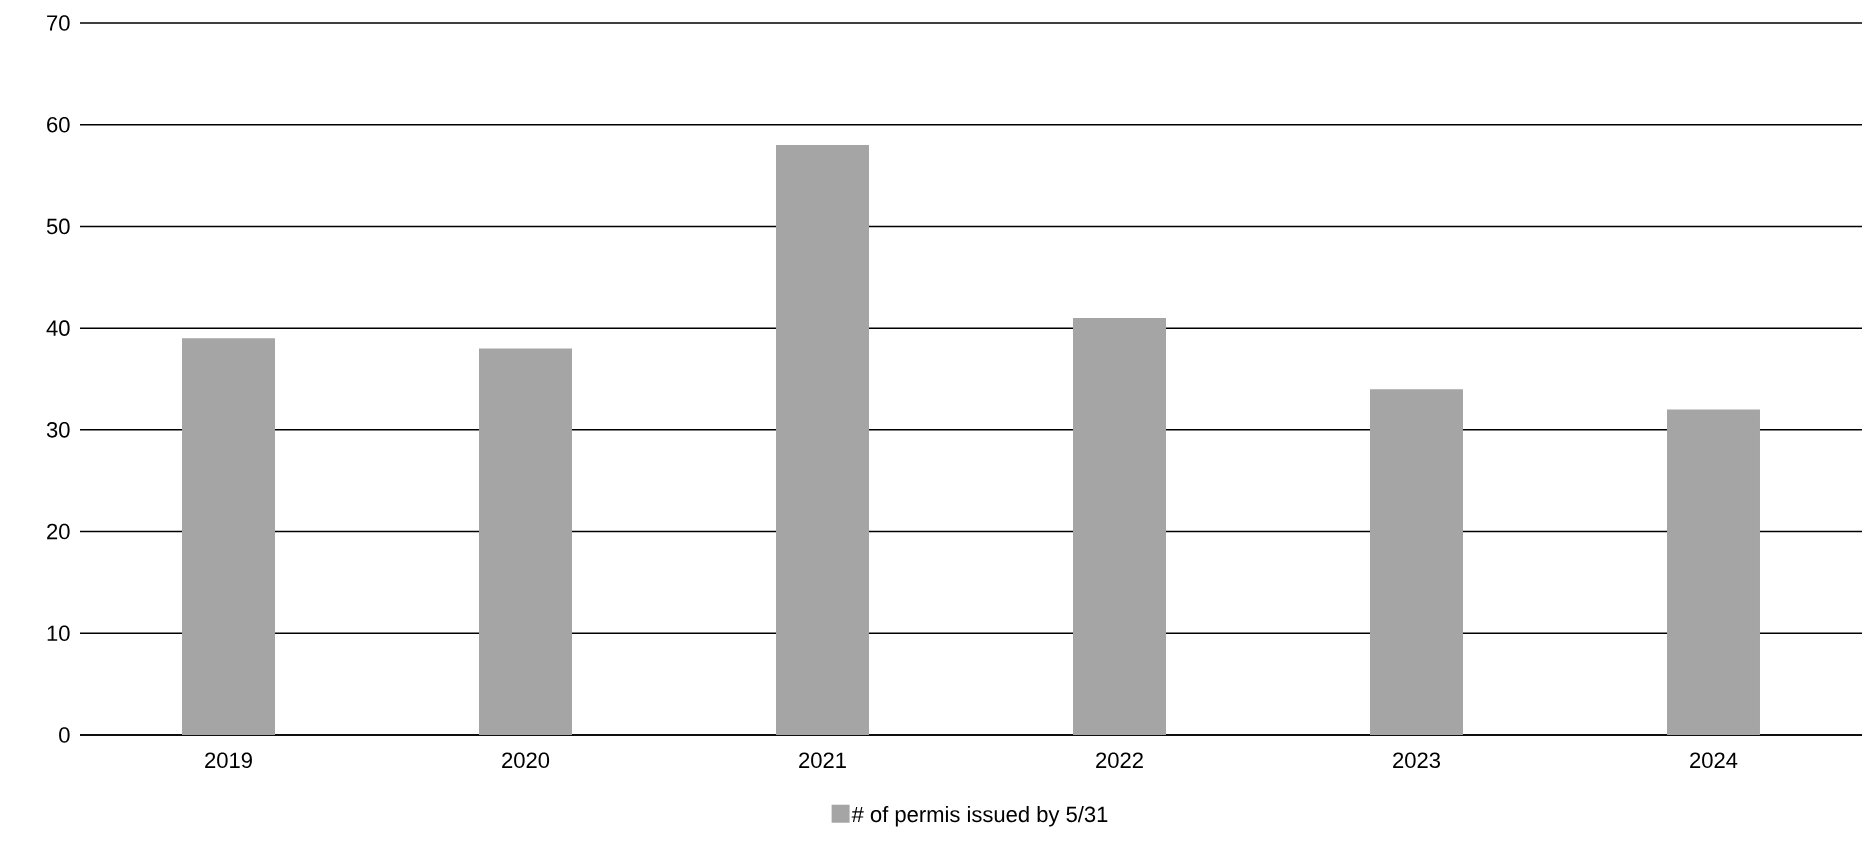 This screenshot has width=1866, height=867. Describe the element at coordinates (58, 226) in the screenshot. I see `y-tick-label: 50` at that location.